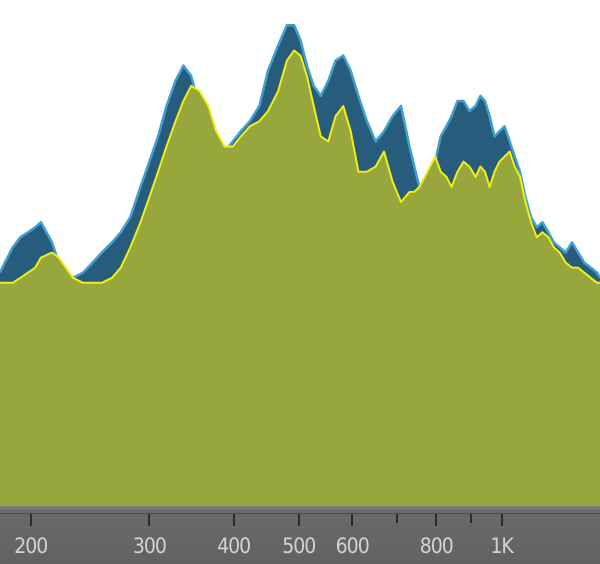 Image resolution: width=600 pixels, height=564 pixels. I want to click on axis-tick-label-200: 200, so click(31, 546).